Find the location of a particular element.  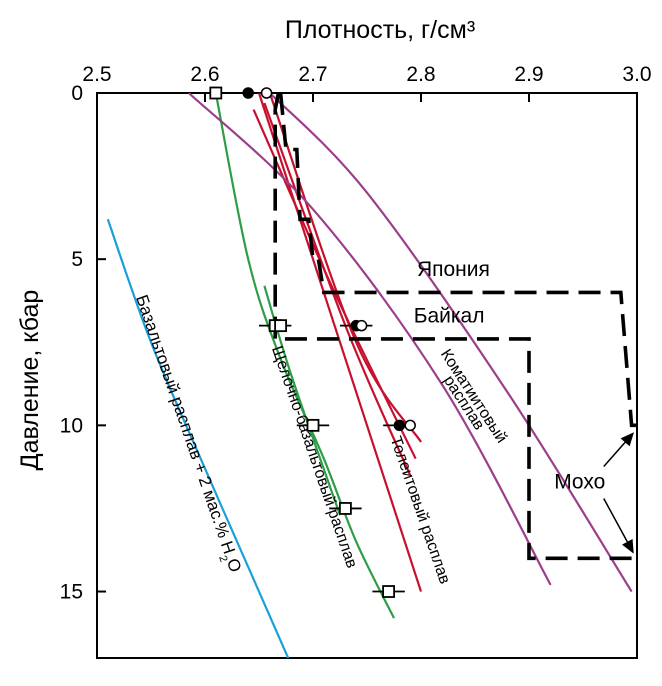

y-axis-title: Давление, кбар is located at coordinates (30, 380).